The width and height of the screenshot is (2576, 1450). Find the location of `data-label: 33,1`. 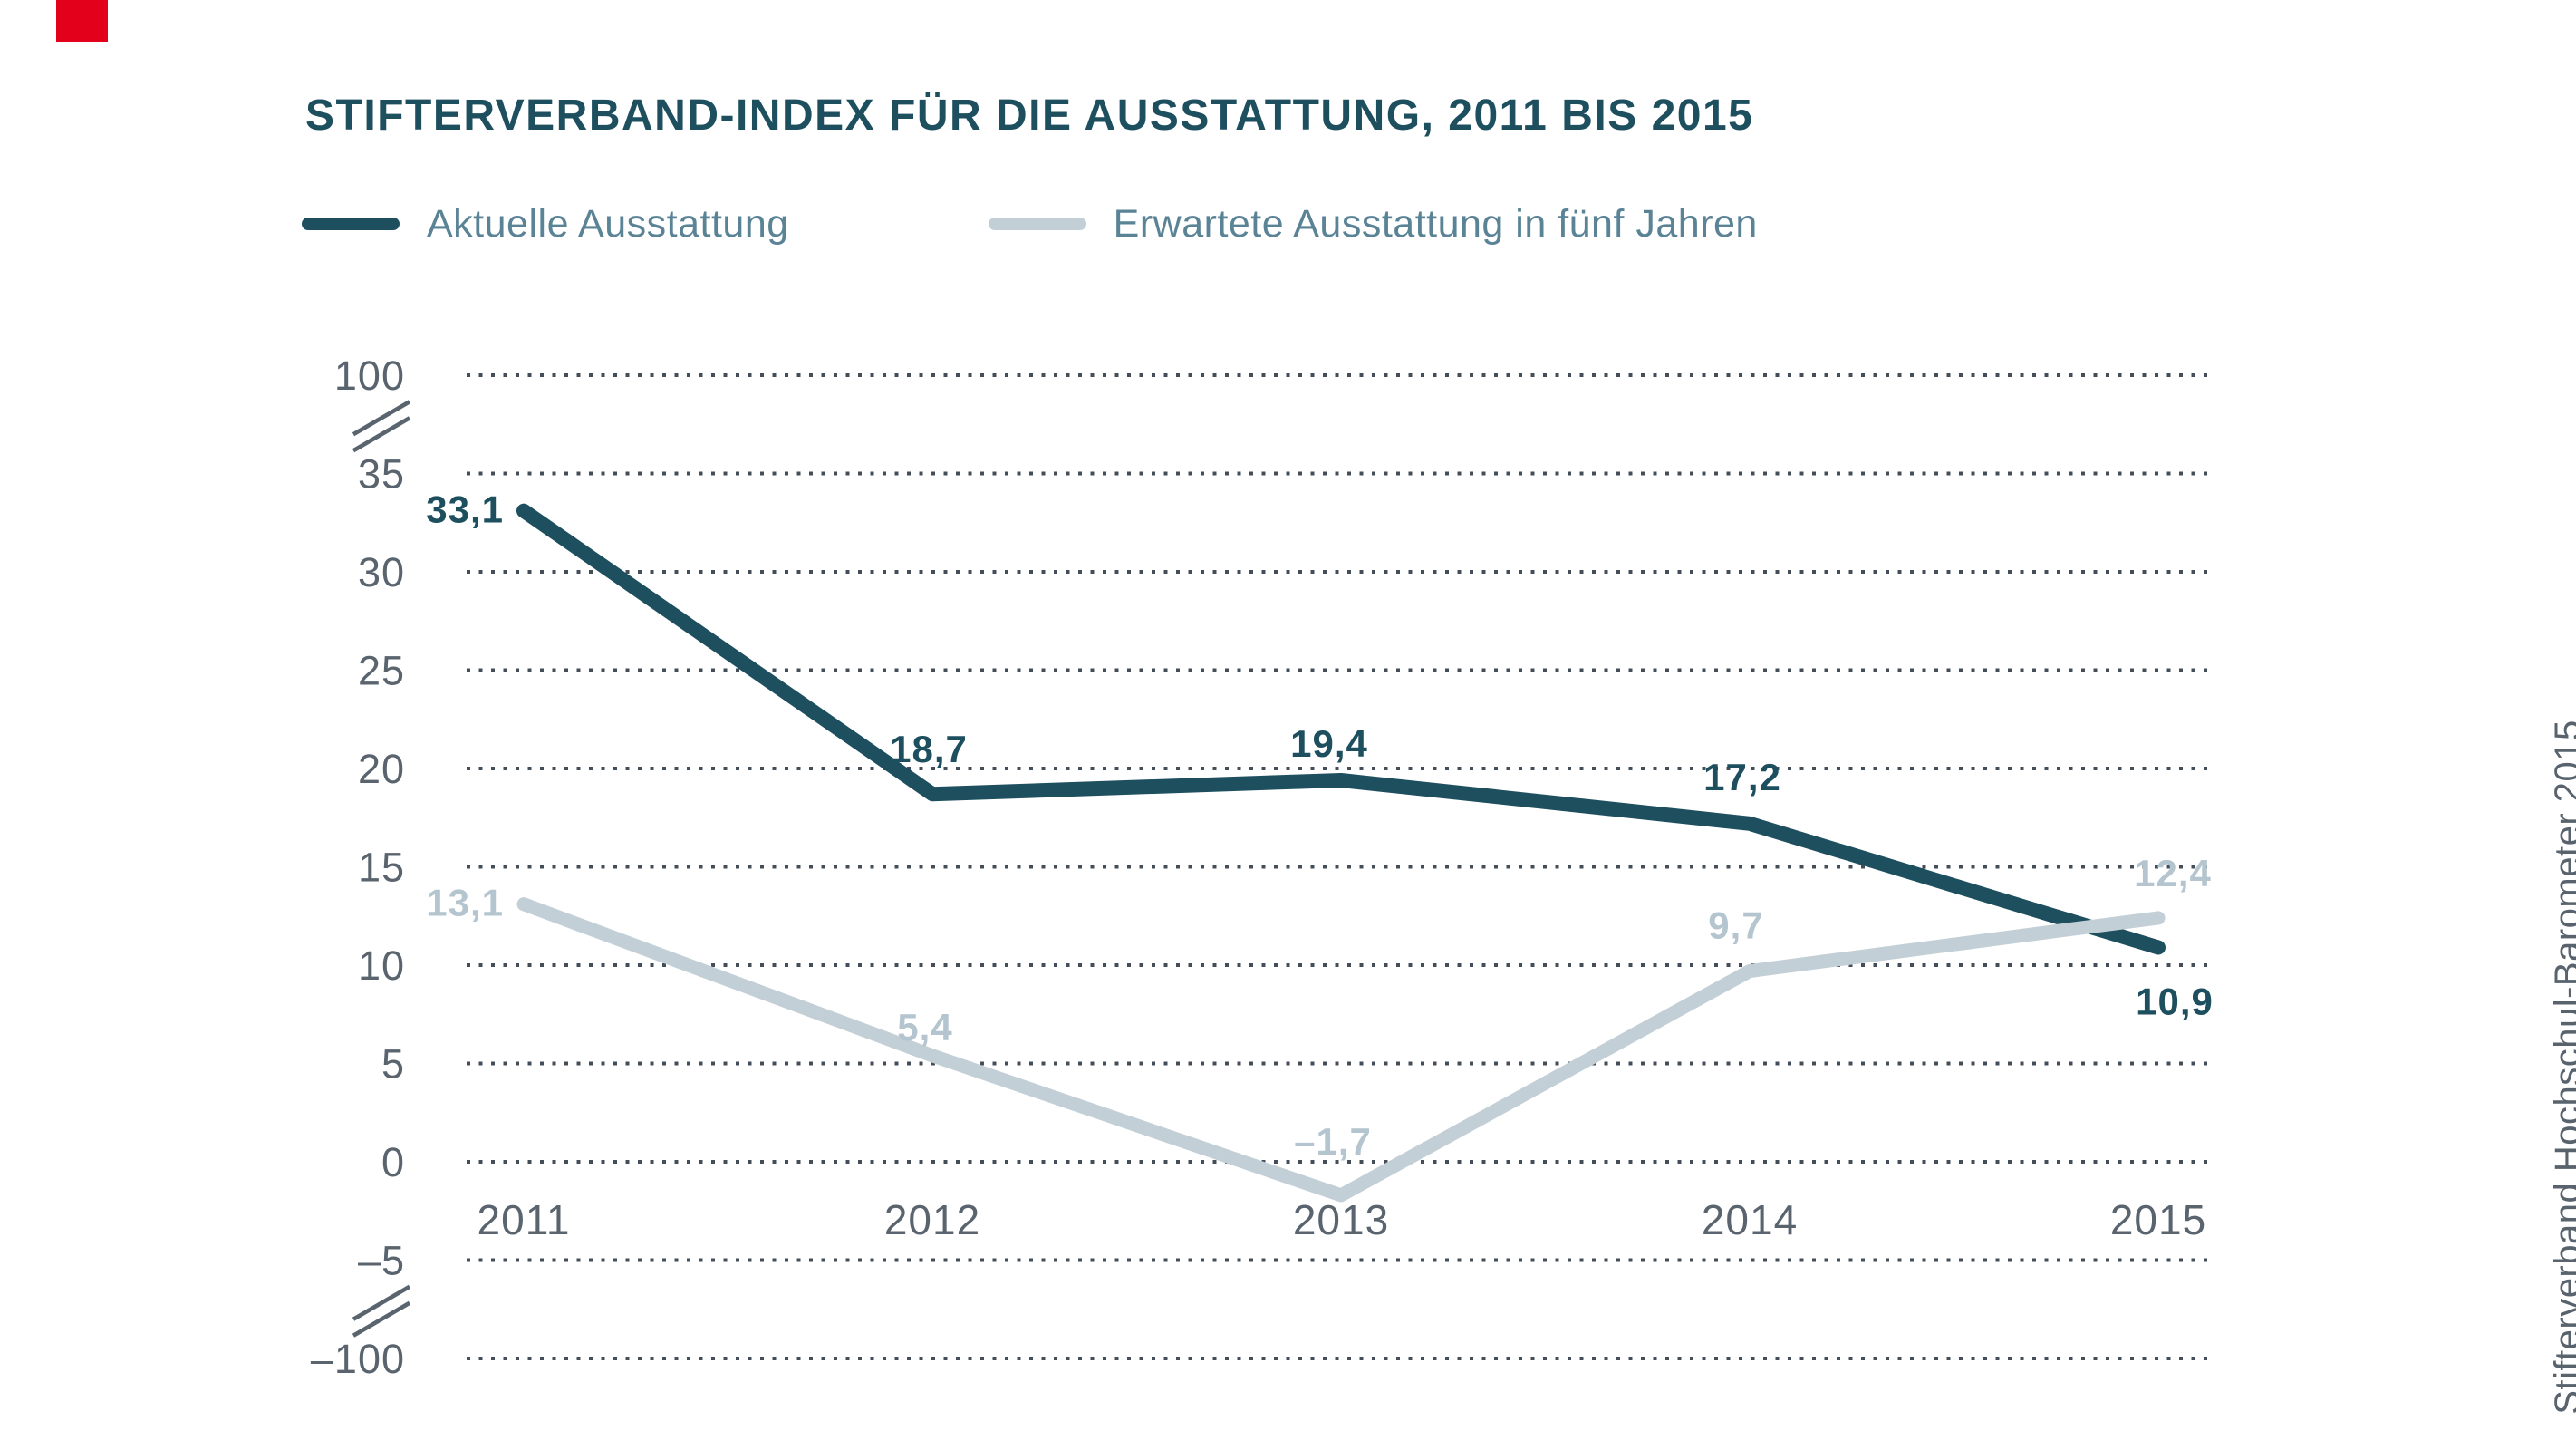

data-label: 33,1 is located at coordinates (465, 510).